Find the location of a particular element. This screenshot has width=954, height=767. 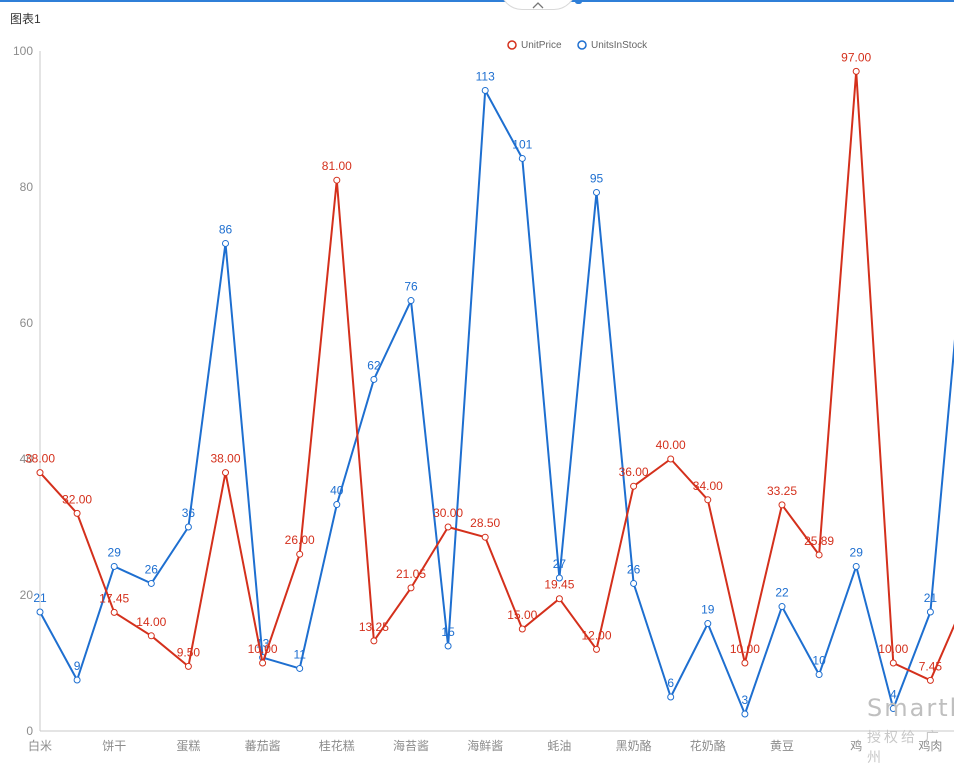

data-label: 101 is located at coordinates (522, 144).